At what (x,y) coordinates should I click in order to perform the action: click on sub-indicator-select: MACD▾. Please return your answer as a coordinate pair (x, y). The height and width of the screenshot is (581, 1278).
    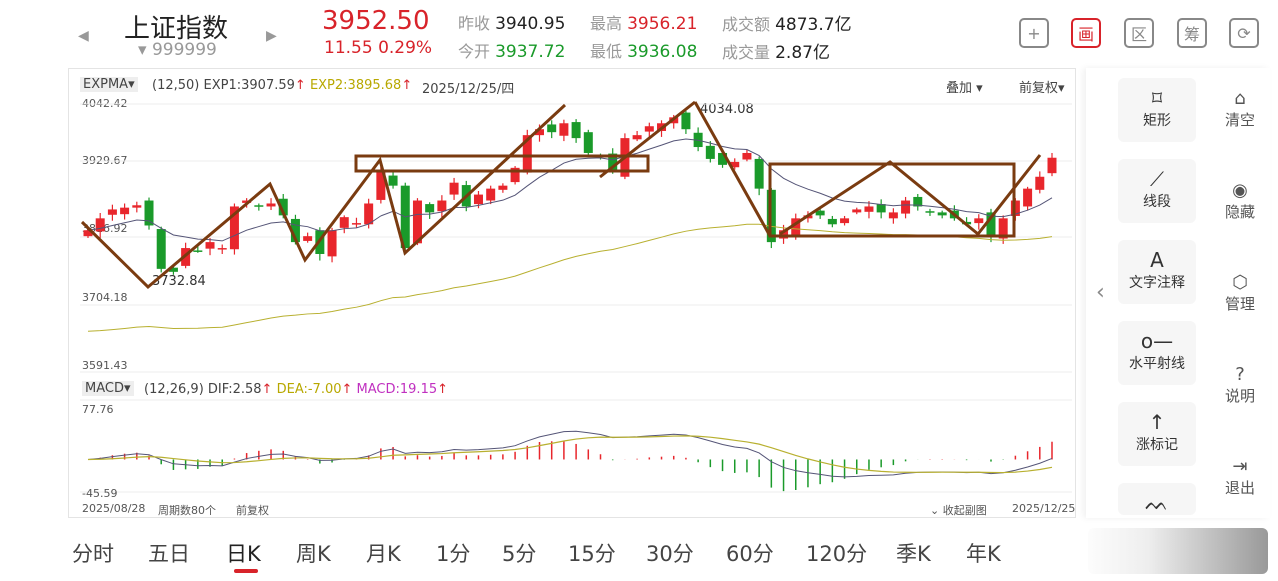
    Looking at the image, I should click on (108, 388).